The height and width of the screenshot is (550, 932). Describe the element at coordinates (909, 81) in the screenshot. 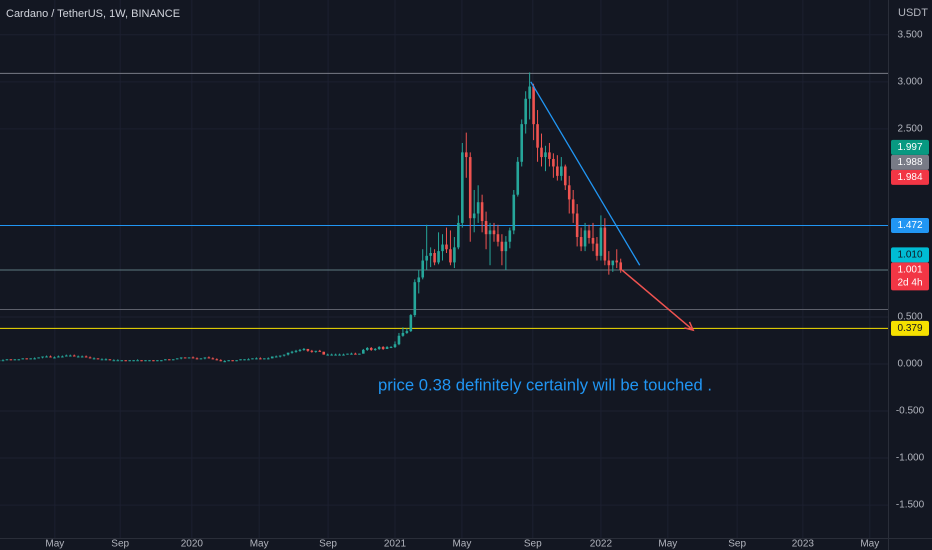

I see `y-tick-label: 3.000` at that location.